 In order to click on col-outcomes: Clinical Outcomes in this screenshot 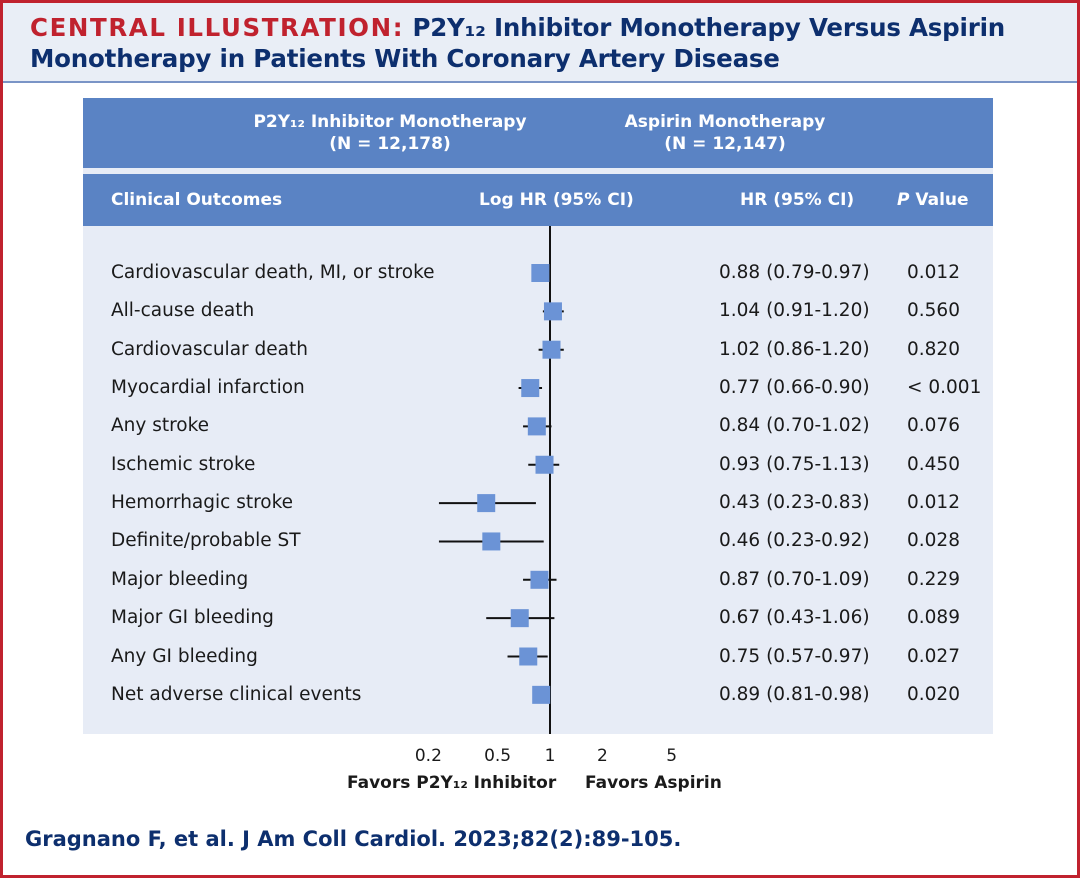, I will do `click(197, 200)`.